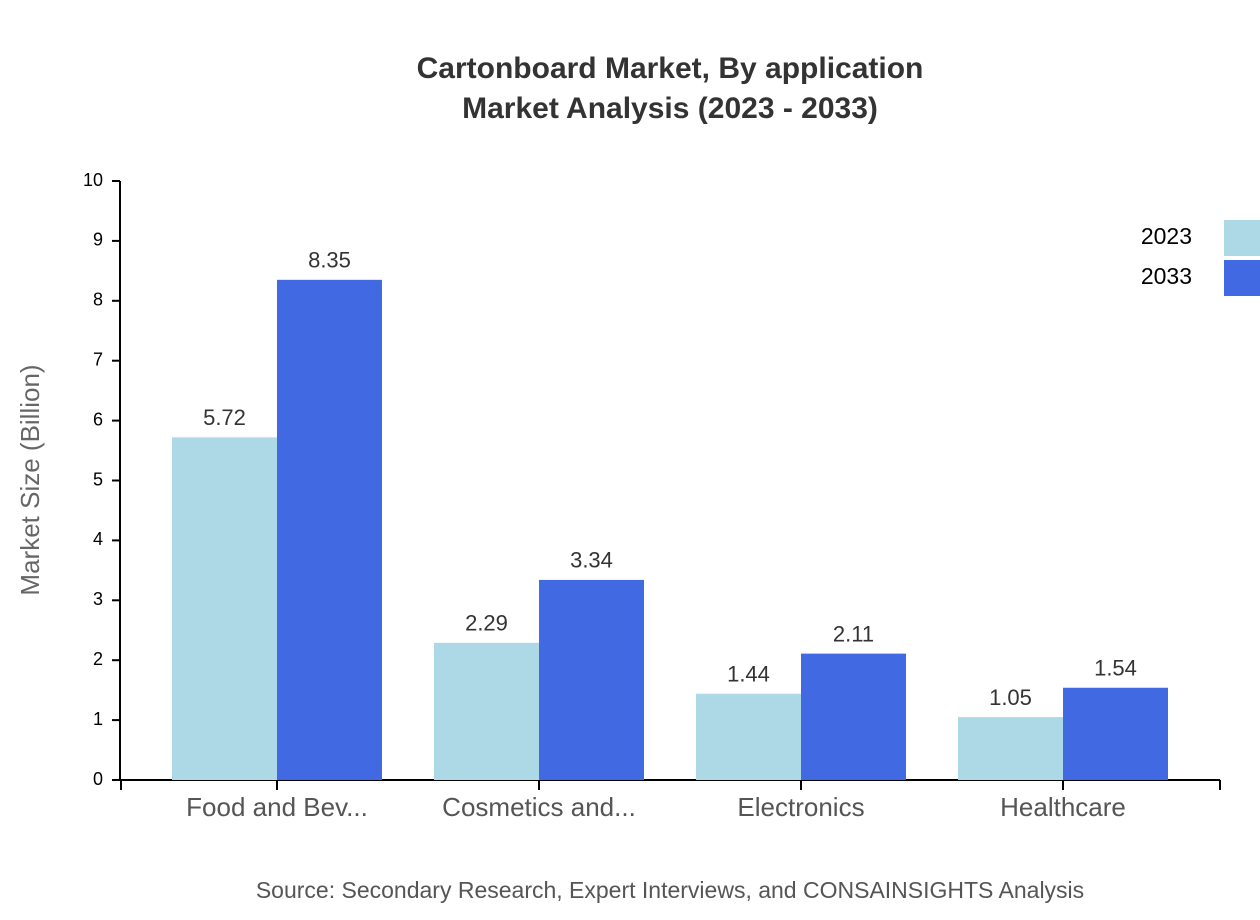 Image resolution: width=1260 pixels, height=920 pixels. Describe the element at coordinates (670, 108) in the screenshot. I see `chart-subtitle: Market Analysis (2023 - 2033)` at that location.